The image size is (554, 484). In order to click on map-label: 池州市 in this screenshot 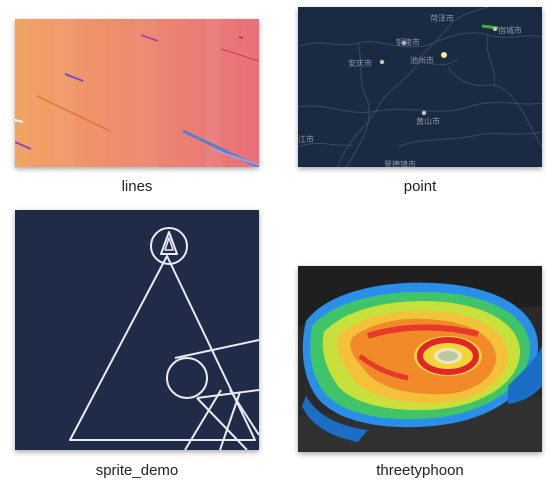, I will do `click(422, 60)`.